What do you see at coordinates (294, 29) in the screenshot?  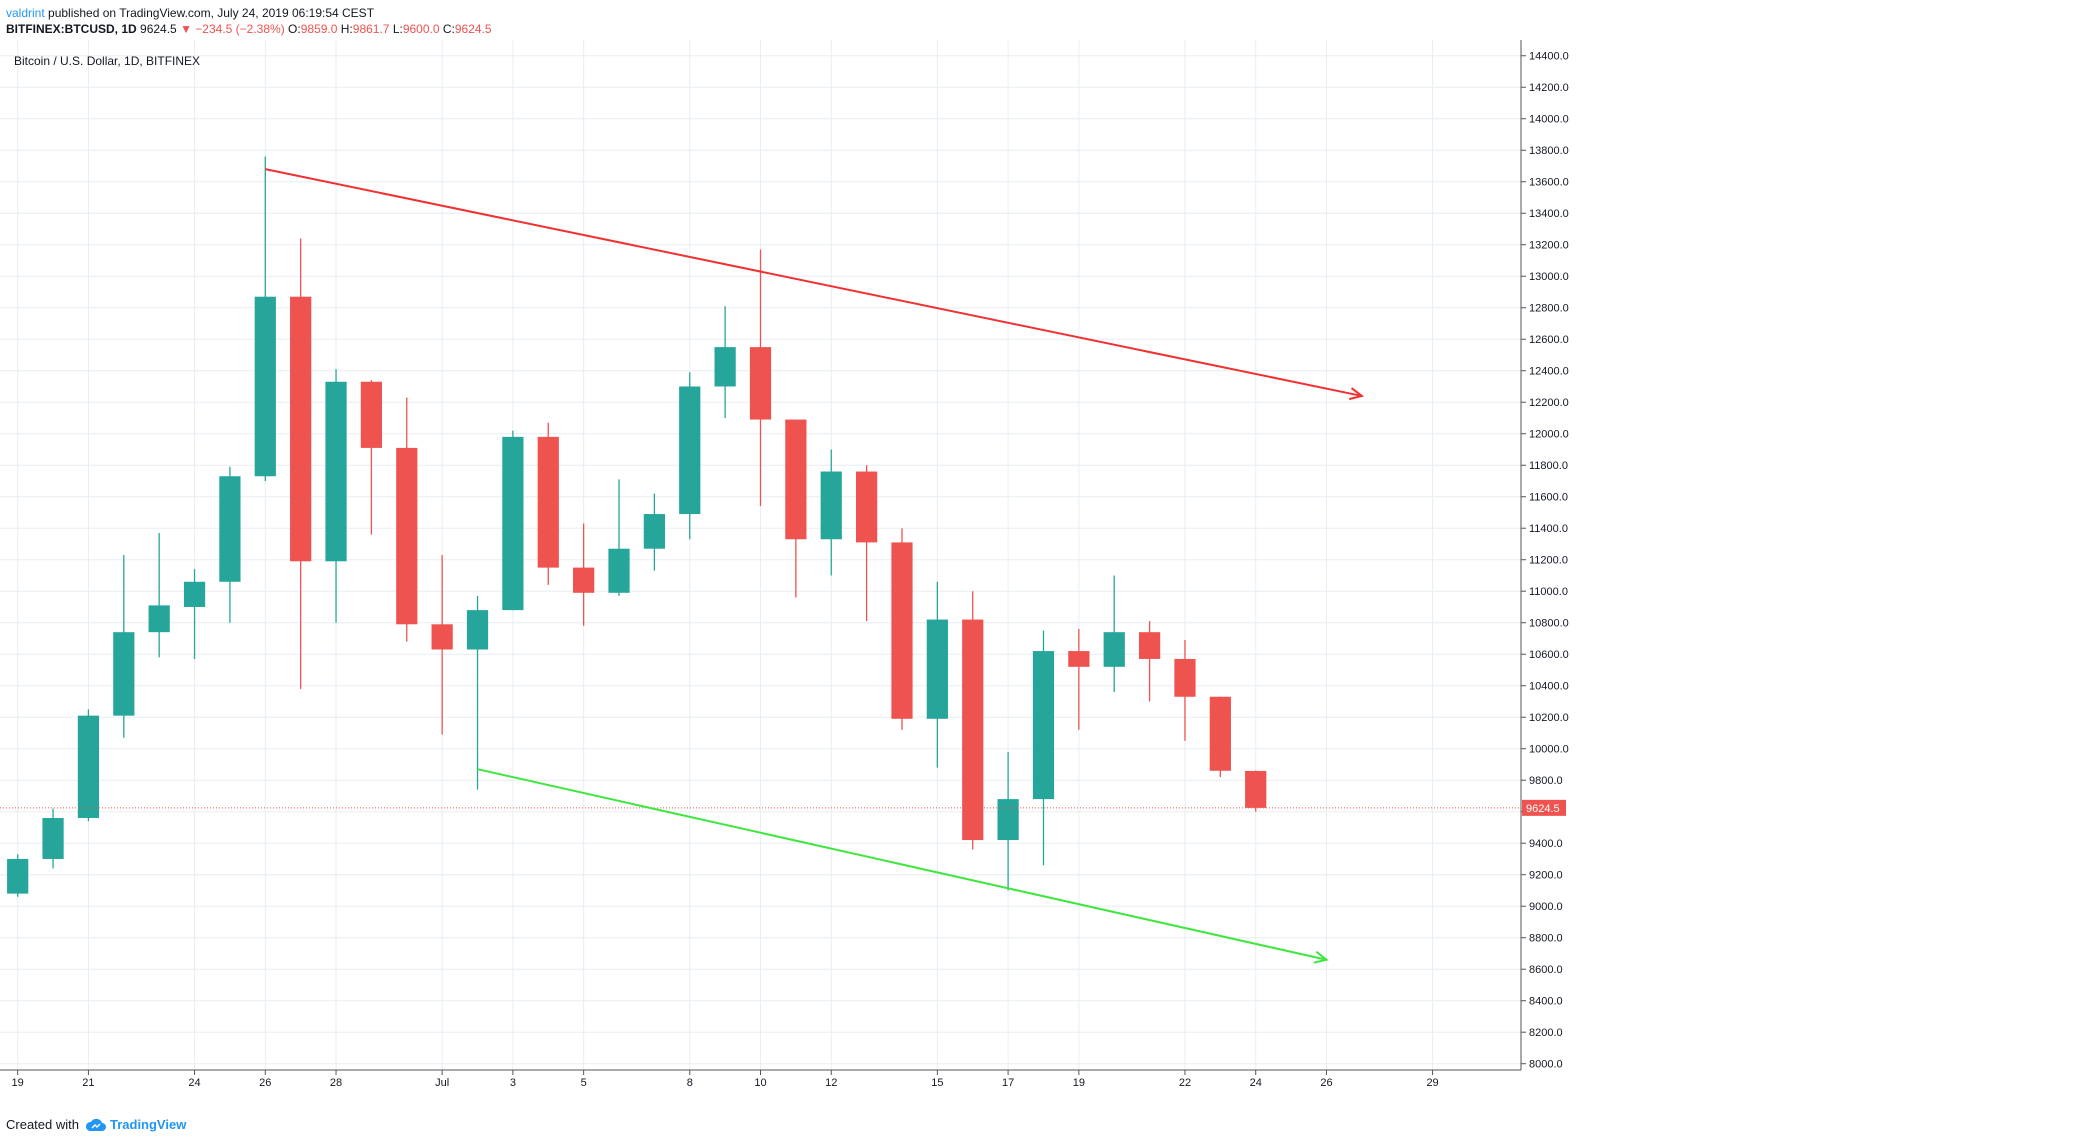 I see `open-label: O:` at bounding box center [294, 29].